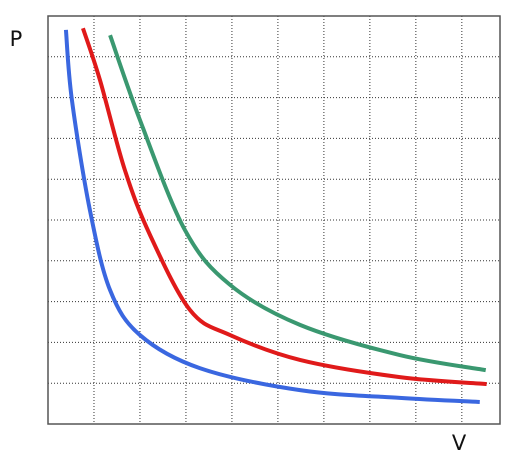 The width and height of the screenshot is (514, 464). Describe the element at coordinates (459, 443) in the screenshot. I see `x-axis-label: V` at that location.